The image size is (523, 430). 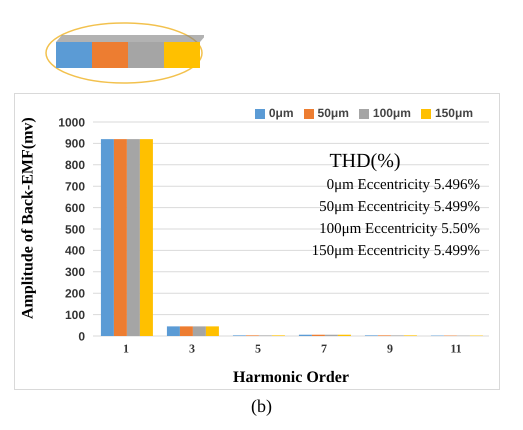 I want to click on annotation: THD(%), so click(x=365, y=161).